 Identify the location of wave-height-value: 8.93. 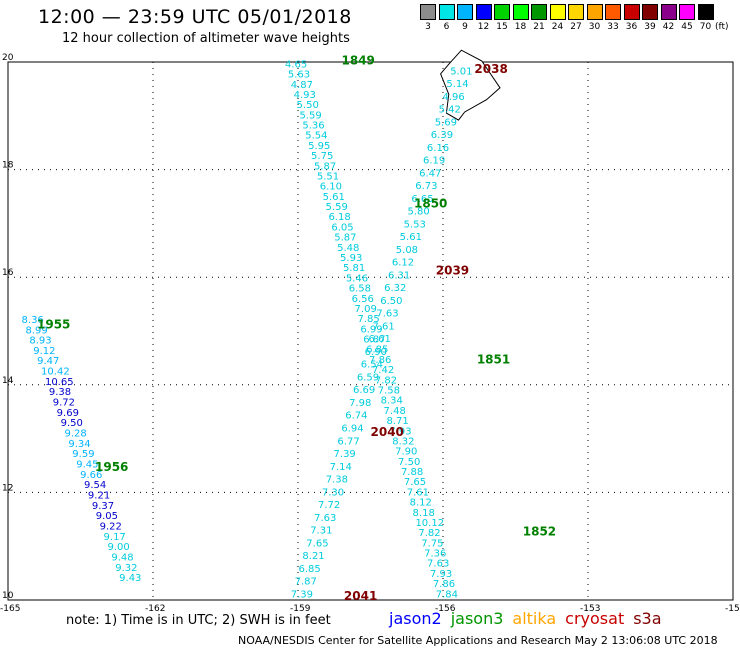
(40, 341).